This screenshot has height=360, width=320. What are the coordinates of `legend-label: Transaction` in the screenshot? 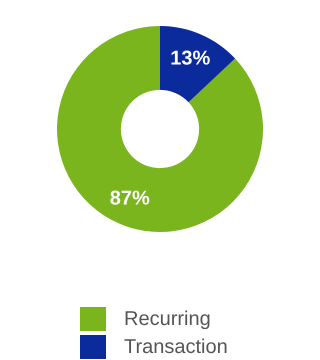 It's located at (176, 347).